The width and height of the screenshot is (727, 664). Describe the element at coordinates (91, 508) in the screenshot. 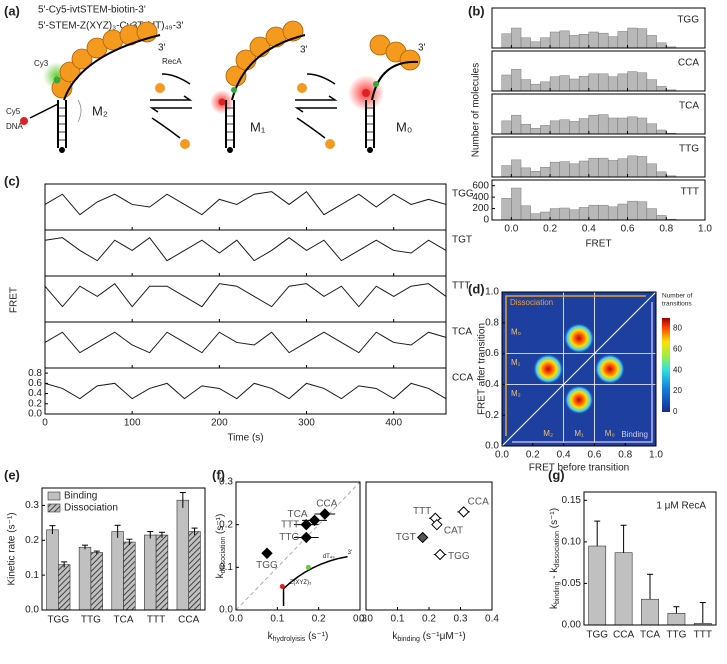

I see `legend-label: Dissociation` at that location.